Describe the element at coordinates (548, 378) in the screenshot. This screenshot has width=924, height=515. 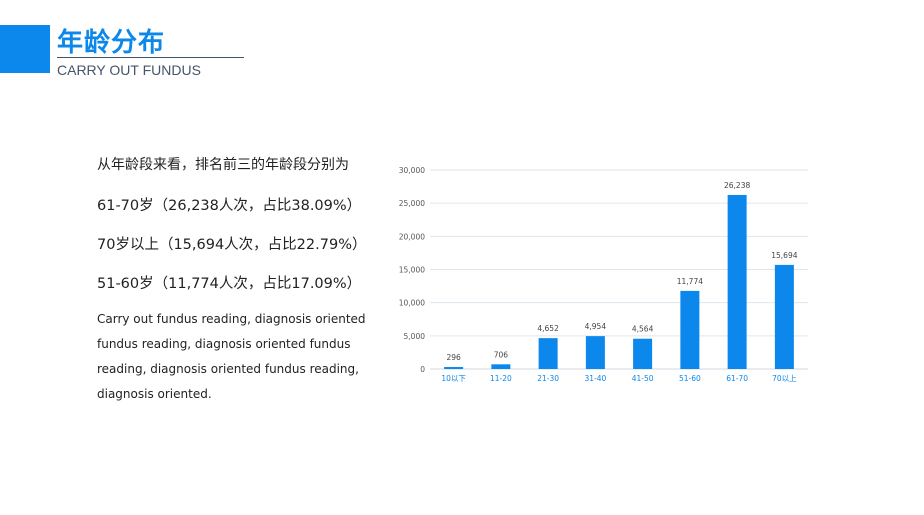
I see `x-tick-label: 21-30` at that location.